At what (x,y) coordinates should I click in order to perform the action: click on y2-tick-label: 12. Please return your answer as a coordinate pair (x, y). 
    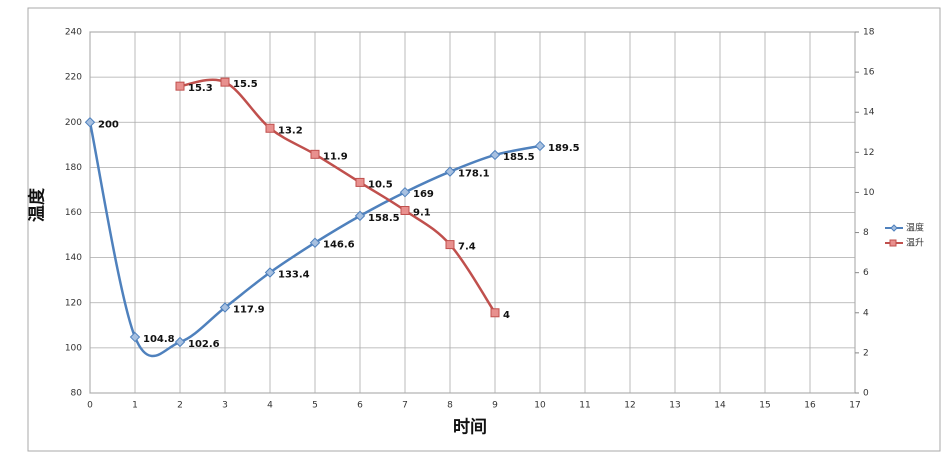
    Looking at the image, I should click on (868, 153).